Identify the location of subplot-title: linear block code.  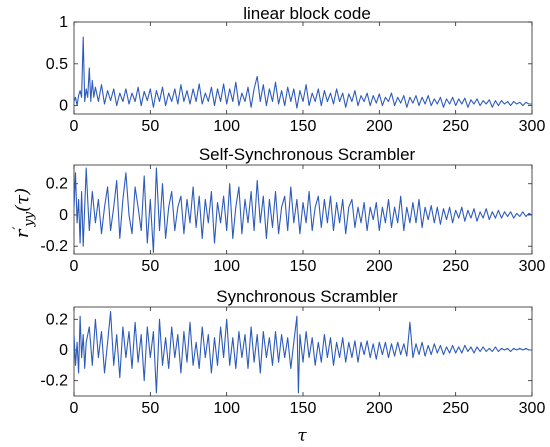
(307, 13).